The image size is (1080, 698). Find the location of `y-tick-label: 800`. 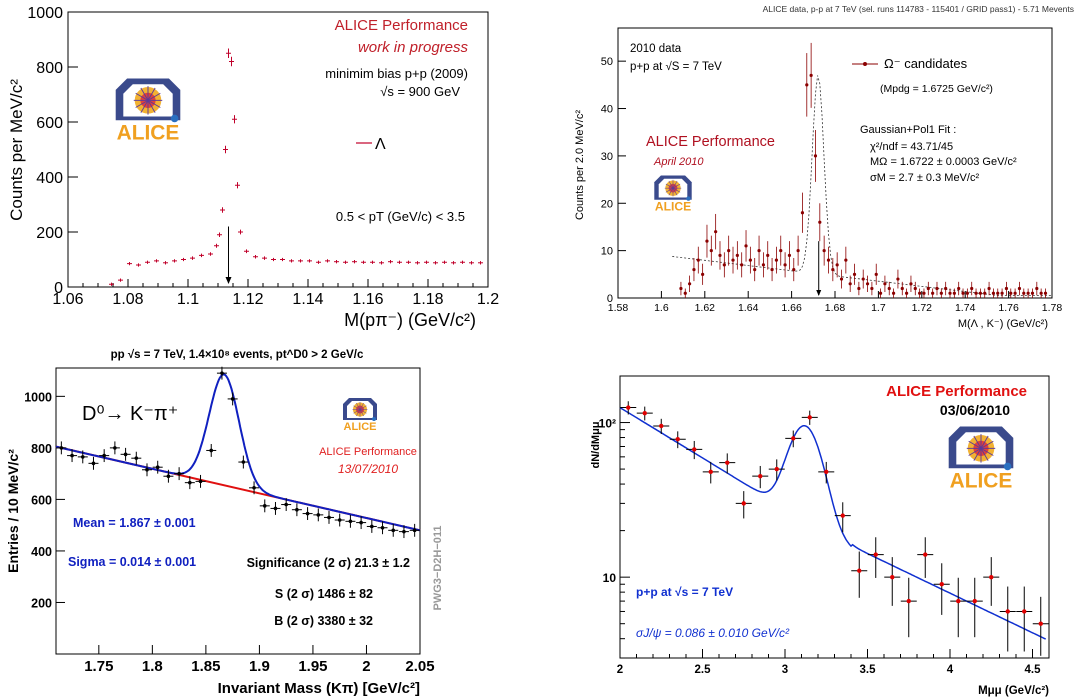

y-tick-label: 800 is located at coordinates (49, 68).